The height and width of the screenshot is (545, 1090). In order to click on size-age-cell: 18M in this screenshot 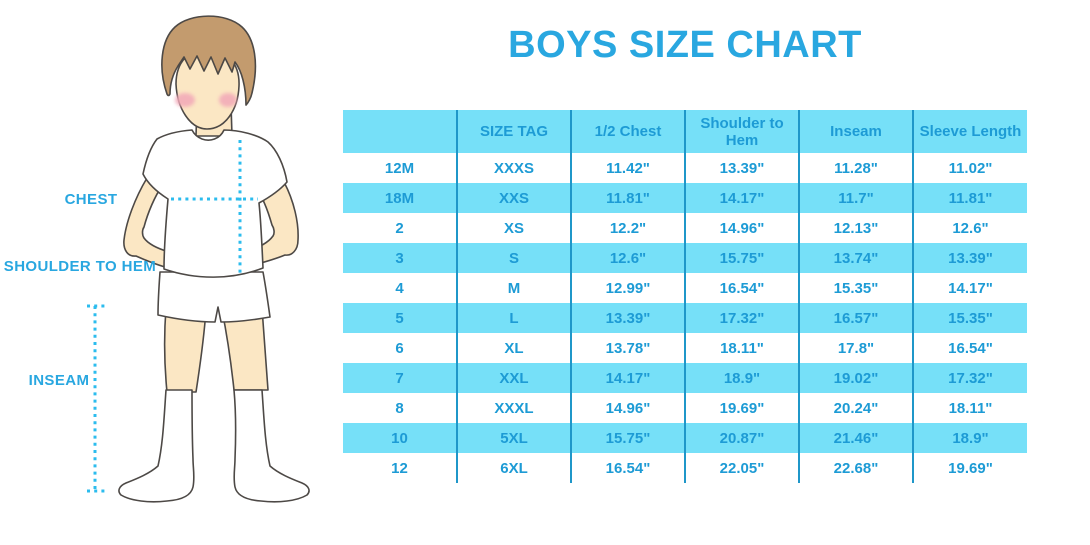, I will do `click(400, 198)`.